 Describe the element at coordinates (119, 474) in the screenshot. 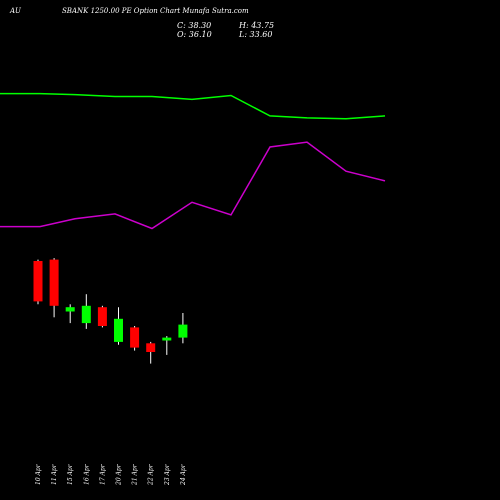

I see `x-tick-label: 20 Apr` at that location.